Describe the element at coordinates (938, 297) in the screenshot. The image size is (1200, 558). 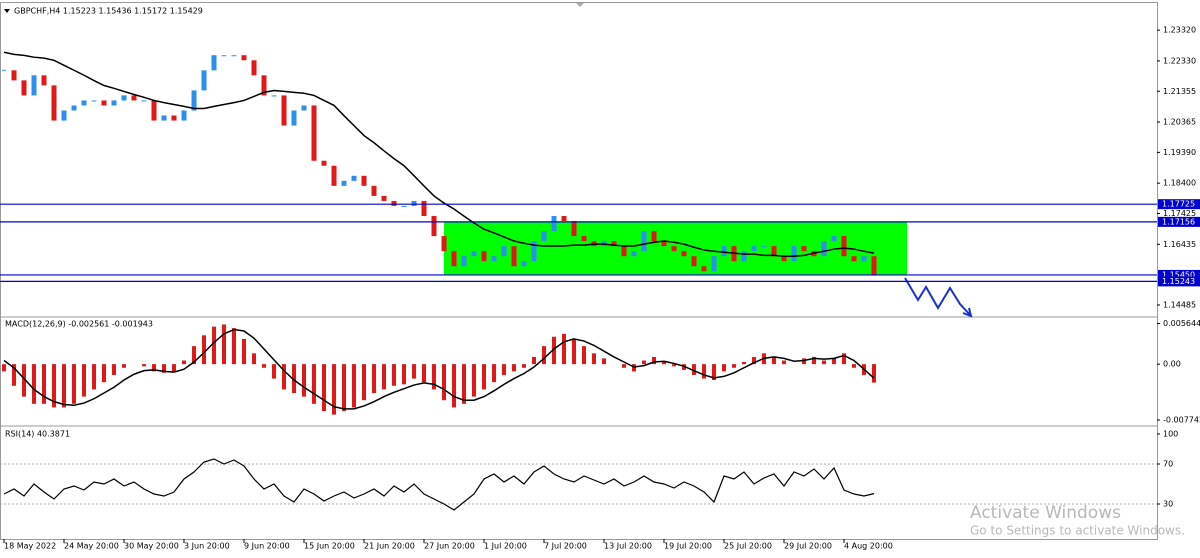
I see `drawn-arrow` at that location.